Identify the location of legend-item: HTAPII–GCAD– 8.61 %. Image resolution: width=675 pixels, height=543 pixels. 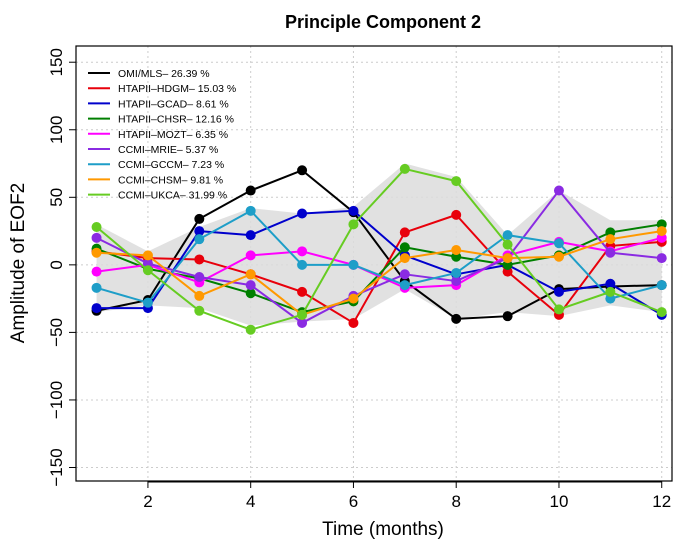
(158, 104).